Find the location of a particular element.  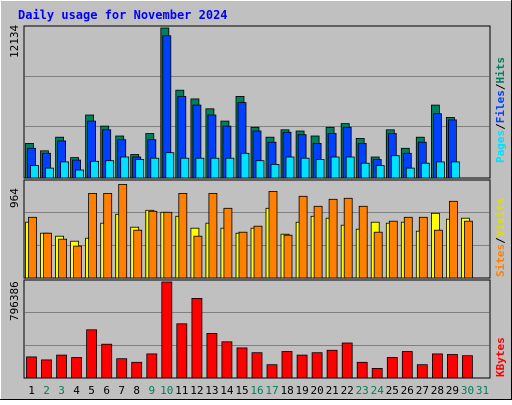

legend-pages: Pages is located at coordinates (500, 146).